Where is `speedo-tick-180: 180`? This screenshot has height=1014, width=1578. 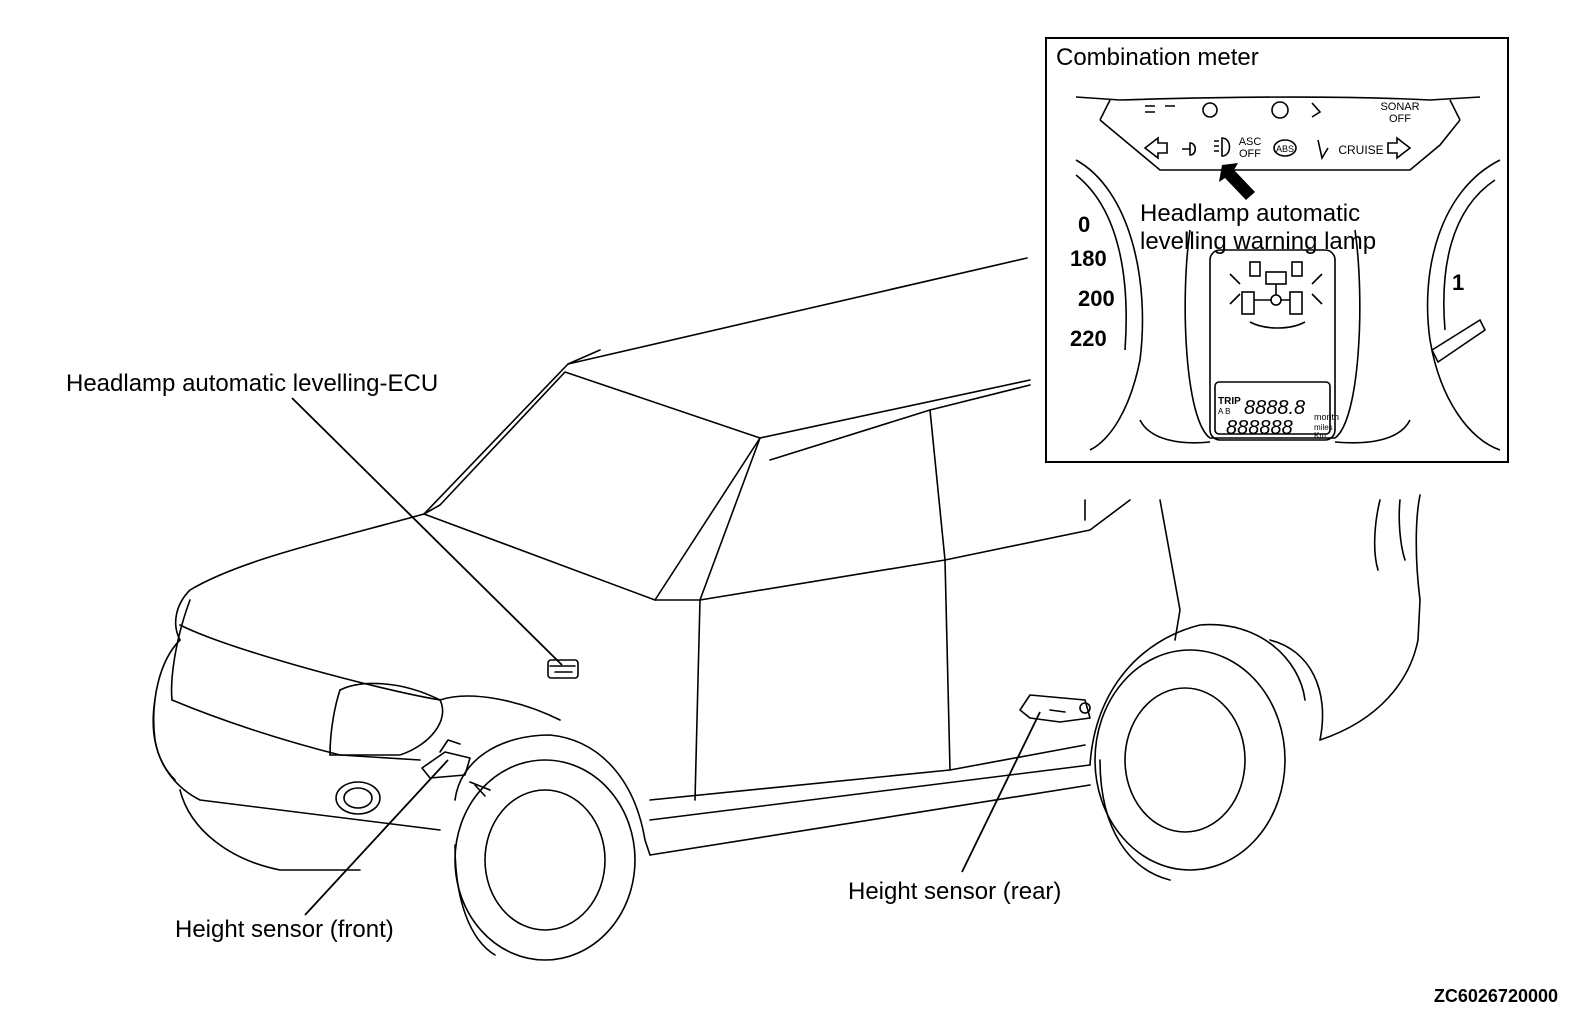
speedo-tick-180: 180 is located at coordinates (1088, 258).